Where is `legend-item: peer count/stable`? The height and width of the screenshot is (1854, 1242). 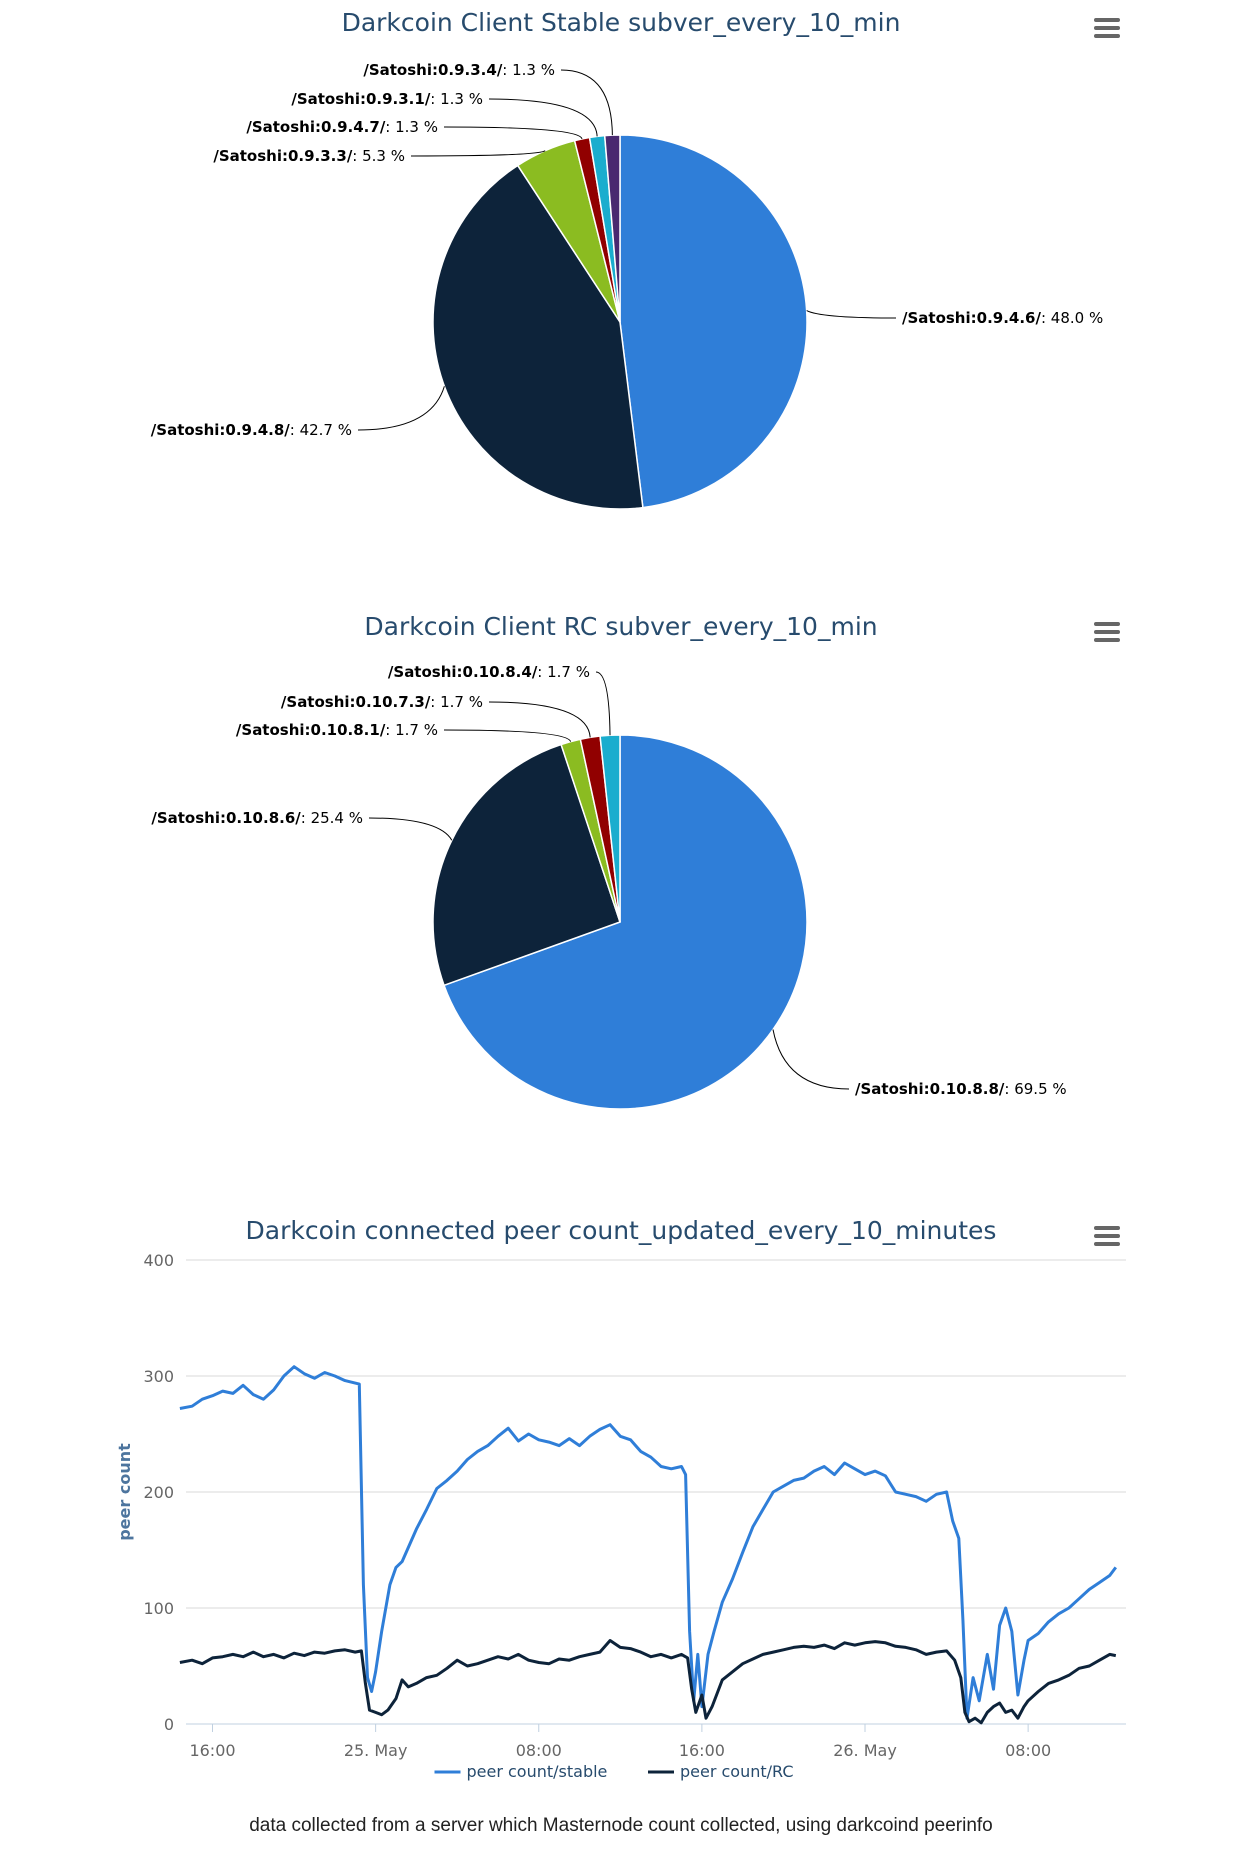 legend-item: peer count/stable is located at coordinates (521, 1771).